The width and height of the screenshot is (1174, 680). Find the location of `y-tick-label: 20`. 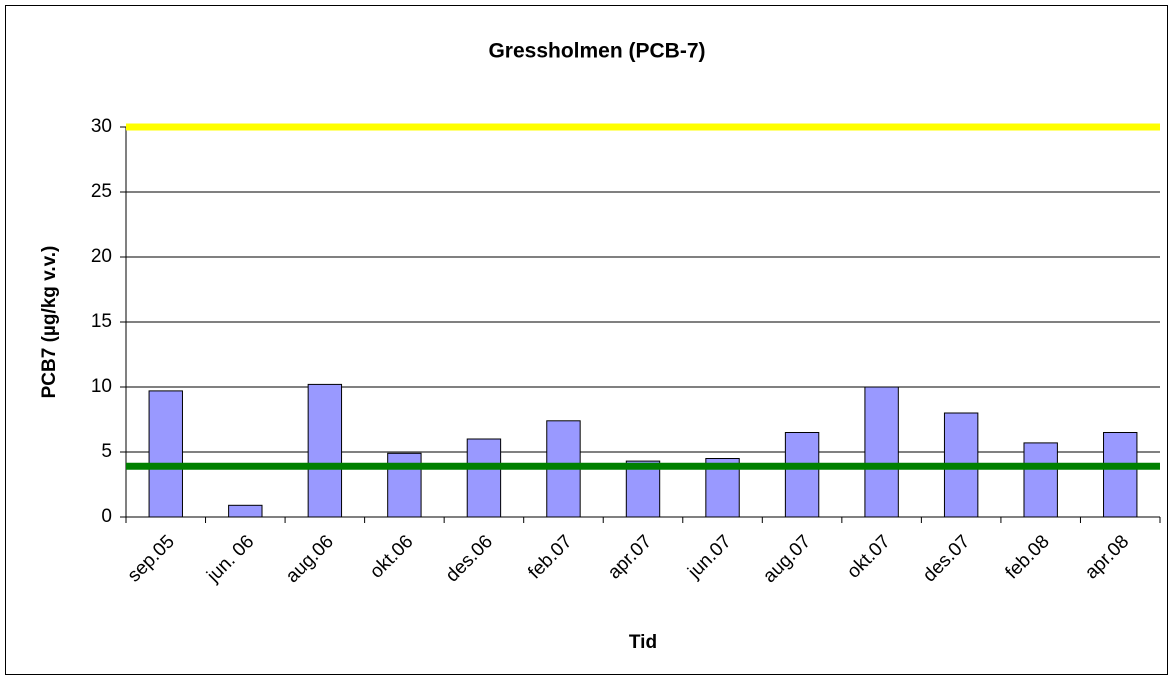

y-tick-label: 20 is located at coordinates (101, 256).